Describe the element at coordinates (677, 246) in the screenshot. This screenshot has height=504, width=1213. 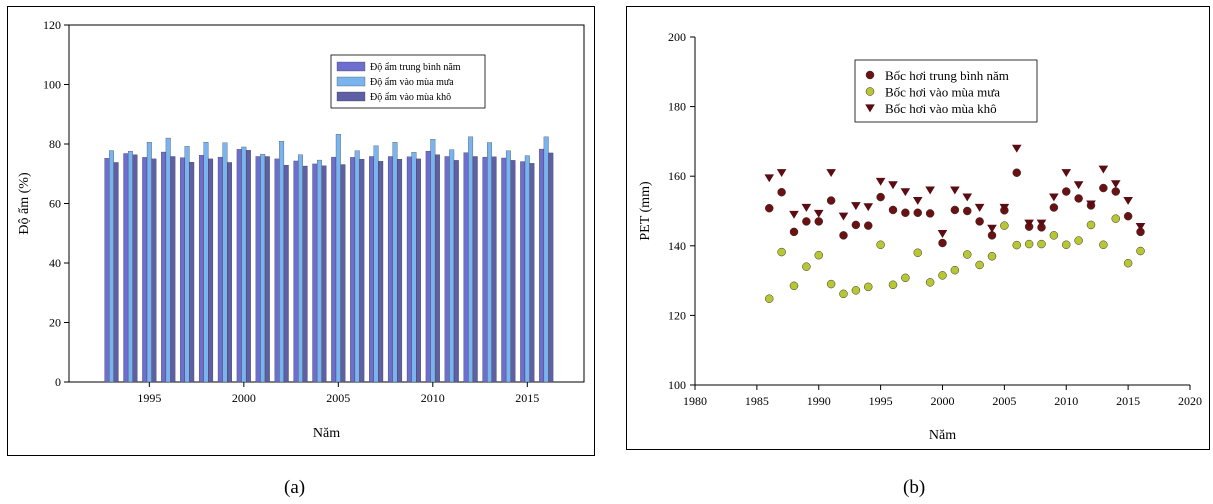
I see `y-tick-label: 140` at that location.